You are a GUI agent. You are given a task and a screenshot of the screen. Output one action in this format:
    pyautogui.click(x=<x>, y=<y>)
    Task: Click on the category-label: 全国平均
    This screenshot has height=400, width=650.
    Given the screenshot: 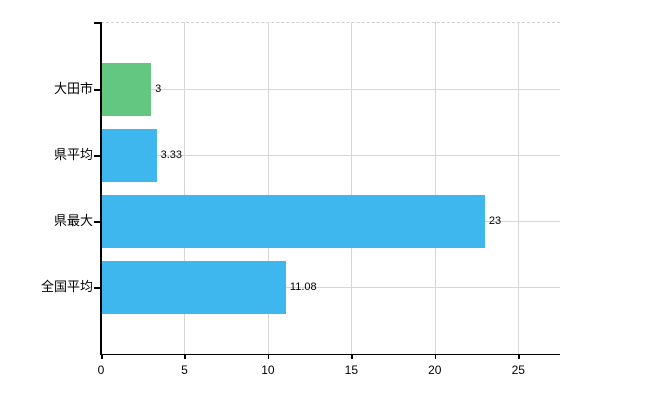 What is the action you would take?
    pyautogui.click(x=66, y=286)
    